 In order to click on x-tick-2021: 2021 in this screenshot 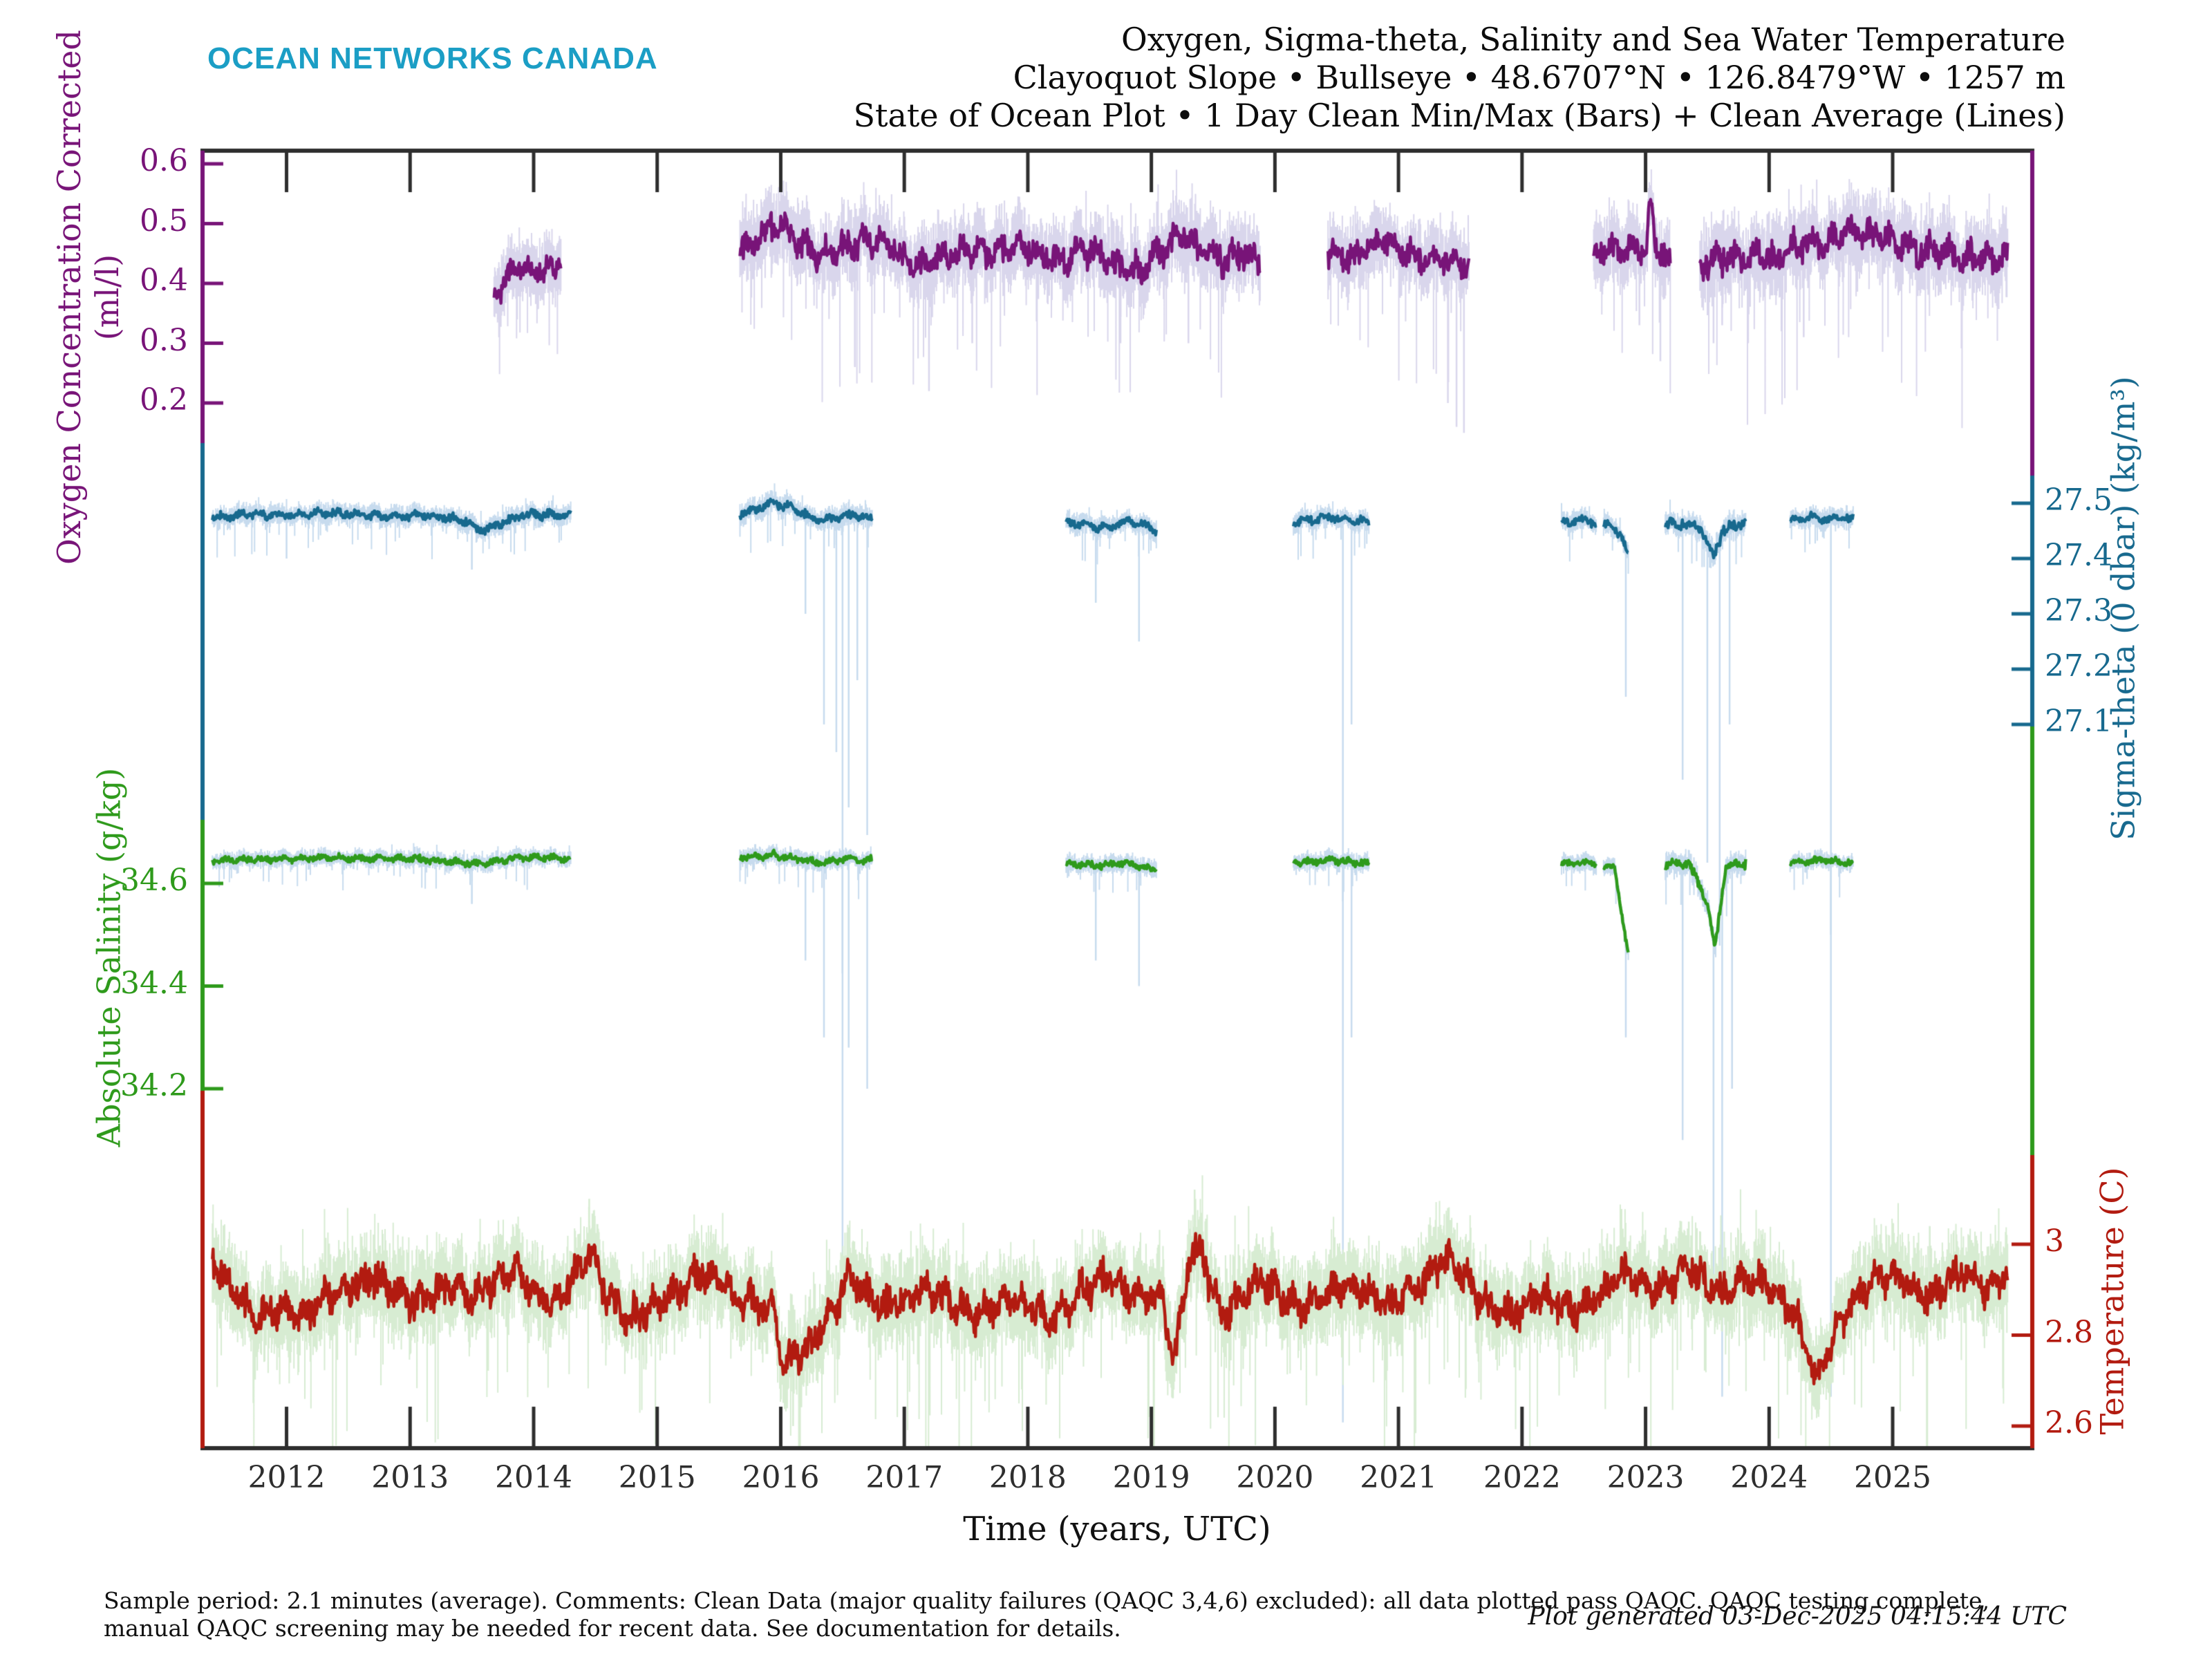, I will do `click(1399, 1478)`.